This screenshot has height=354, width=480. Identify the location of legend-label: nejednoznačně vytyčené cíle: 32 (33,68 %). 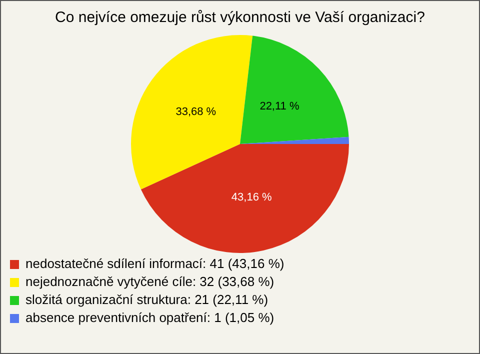
(150, 282).